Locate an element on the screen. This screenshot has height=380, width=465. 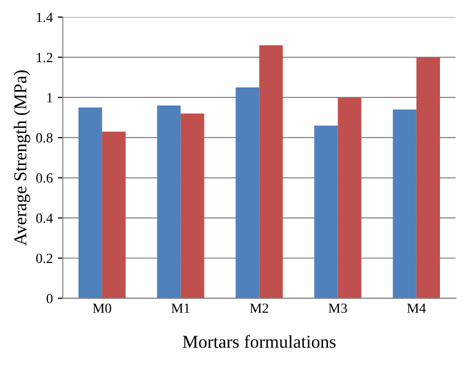
x-axis-title: Mortars formulations is located at coordinates (259, 341).